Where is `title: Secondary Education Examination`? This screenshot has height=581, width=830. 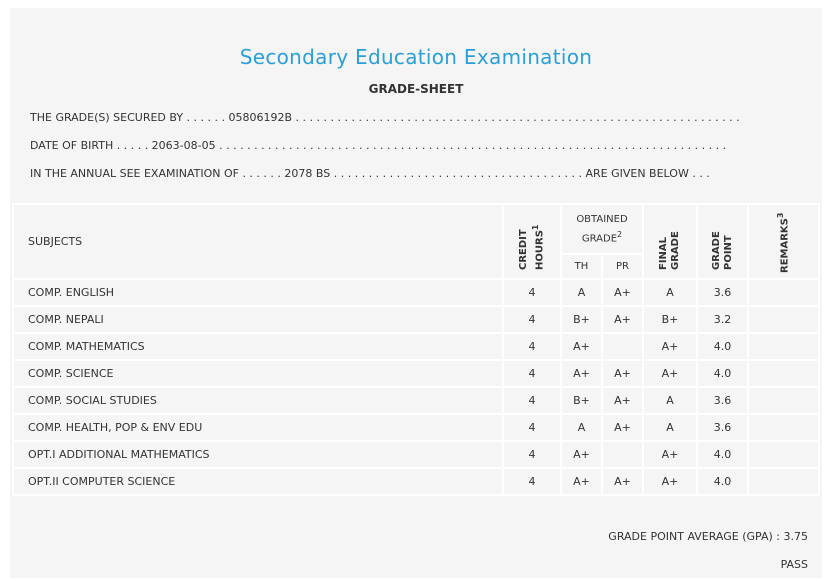
title: Secondary Education Examination is located at coordinates (416, 57).